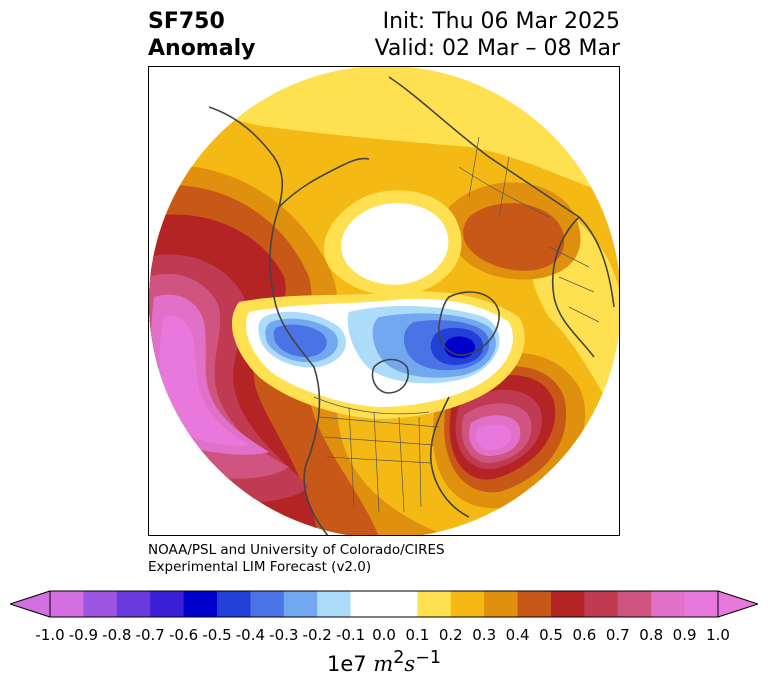 The height and width of the screenshot is (688, 768). I want to click on coast-eurasia-north, so click(501, 192).